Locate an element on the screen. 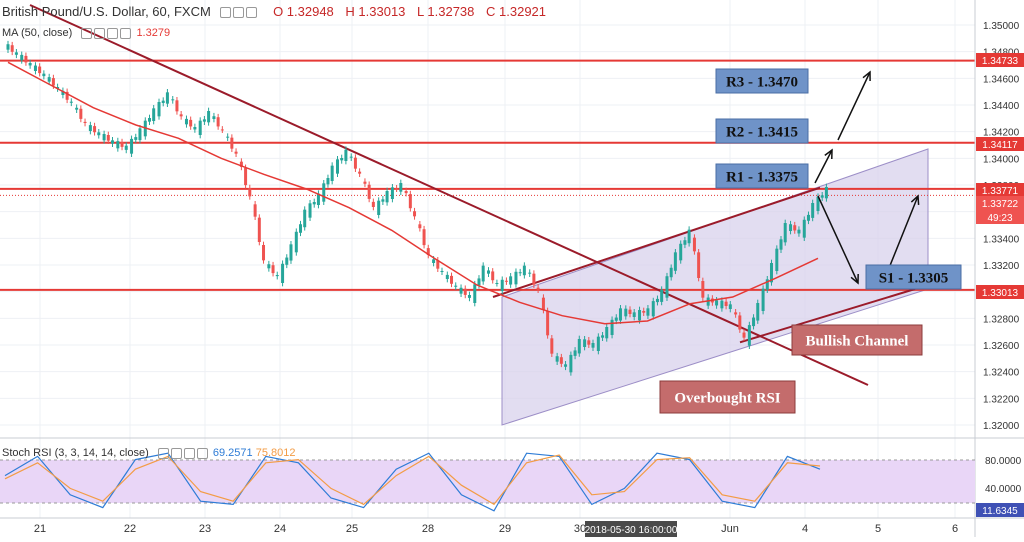  time-tick-label: 23 is located at coordinates (205, 529).